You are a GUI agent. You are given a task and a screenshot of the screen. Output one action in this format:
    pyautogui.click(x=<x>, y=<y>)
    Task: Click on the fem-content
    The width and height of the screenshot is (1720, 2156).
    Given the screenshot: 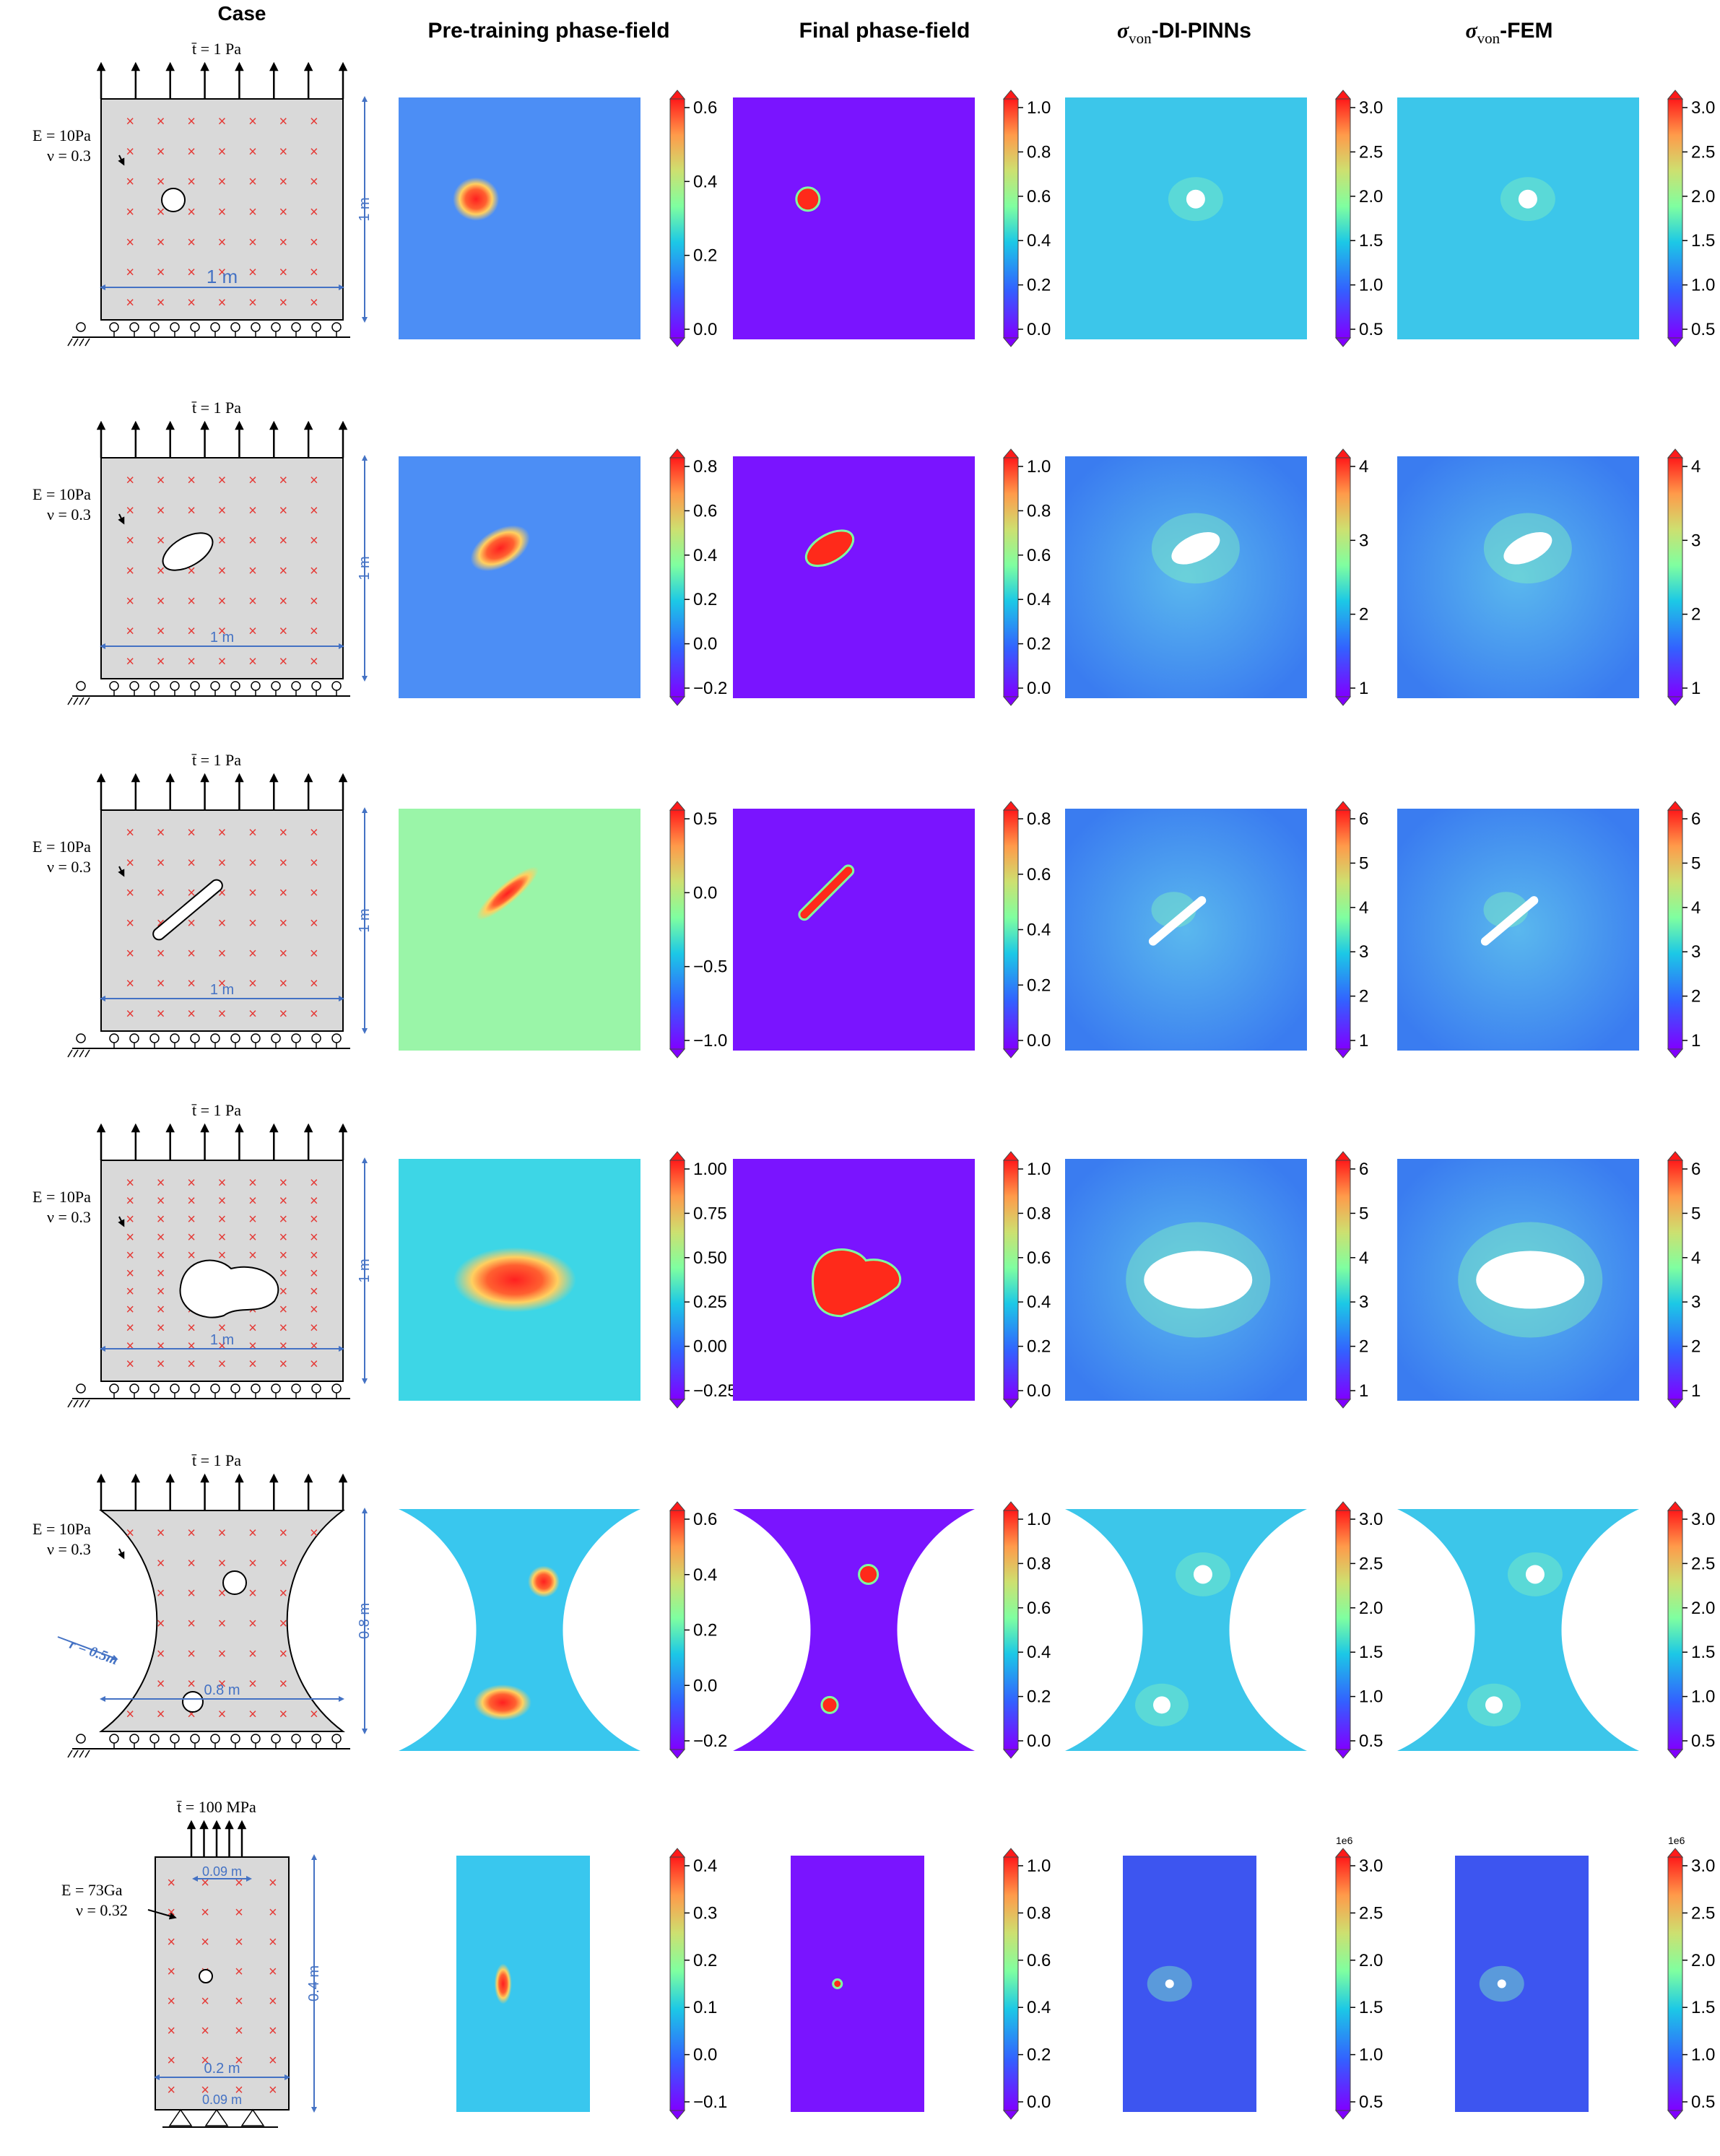 What is the action you would take?
    pyautogui.click(x=1522, y=1984)
    